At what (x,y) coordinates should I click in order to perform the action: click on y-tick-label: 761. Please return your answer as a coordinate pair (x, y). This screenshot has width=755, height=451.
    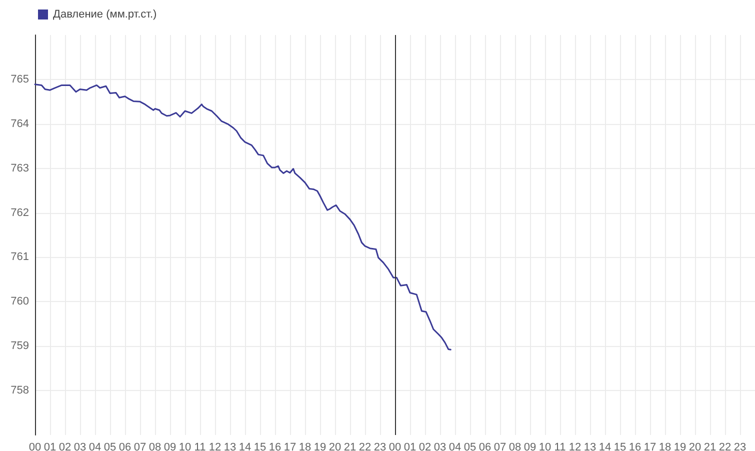
    Looking at the image, I should click on (19, 257).